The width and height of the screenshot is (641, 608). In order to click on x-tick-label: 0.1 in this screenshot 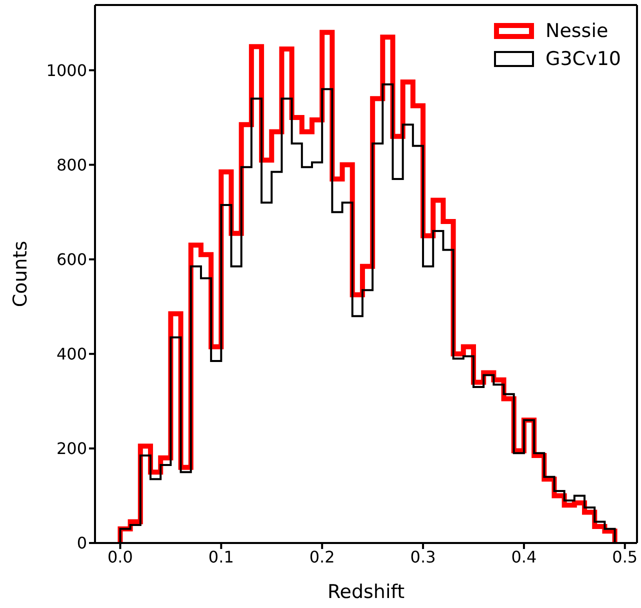, I will do `click(221, 556)`.